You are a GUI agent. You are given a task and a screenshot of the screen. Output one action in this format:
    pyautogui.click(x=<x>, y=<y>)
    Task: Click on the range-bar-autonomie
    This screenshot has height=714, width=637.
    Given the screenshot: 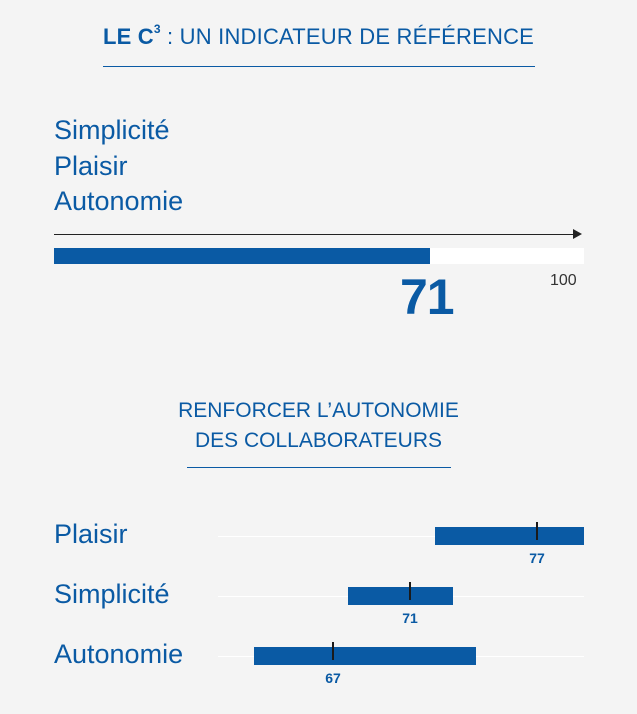 What is the action you would take?
    pyautogui.click(x=365, y=656)
    